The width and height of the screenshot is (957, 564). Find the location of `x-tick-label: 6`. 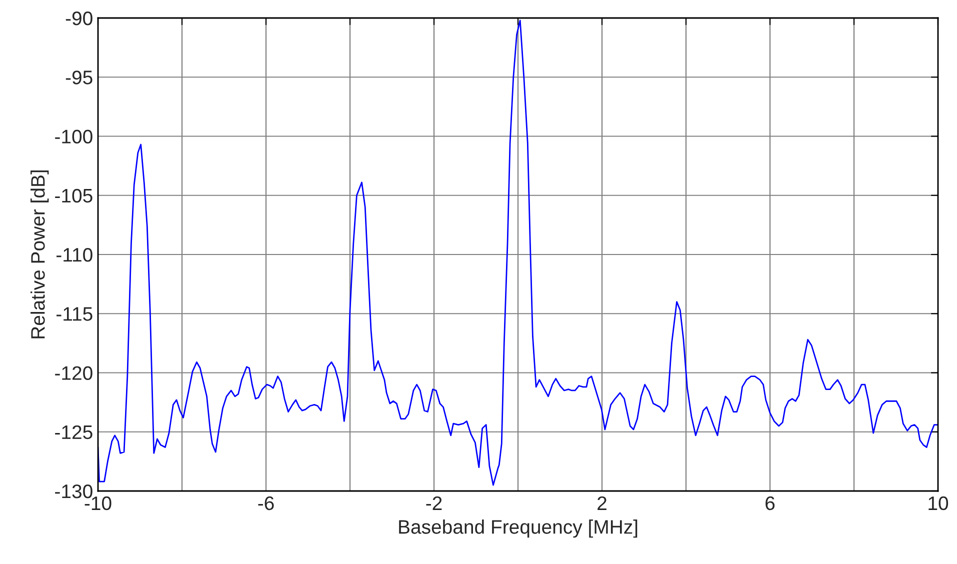

x-tick-label: 6 is located at coordinates (770, 503).